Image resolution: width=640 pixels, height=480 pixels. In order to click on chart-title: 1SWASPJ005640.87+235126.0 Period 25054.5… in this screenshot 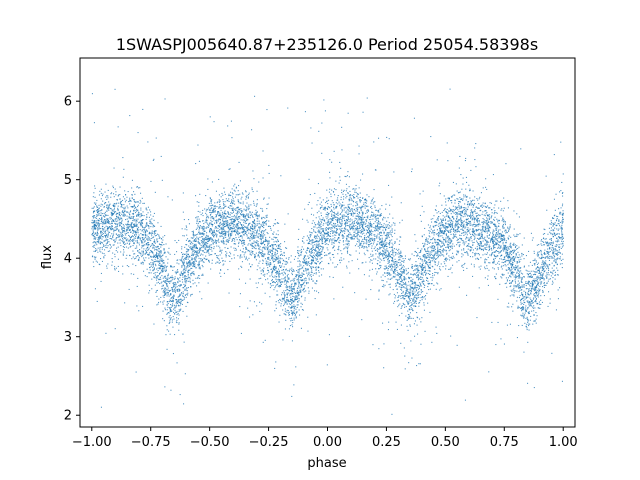, I will do `click(327, 44)`.